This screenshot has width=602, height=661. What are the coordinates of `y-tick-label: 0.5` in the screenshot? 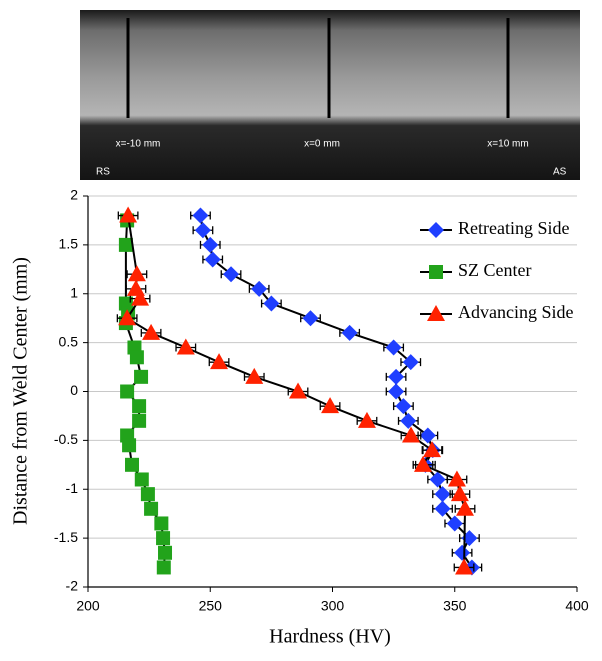 It's located at (69, 341).